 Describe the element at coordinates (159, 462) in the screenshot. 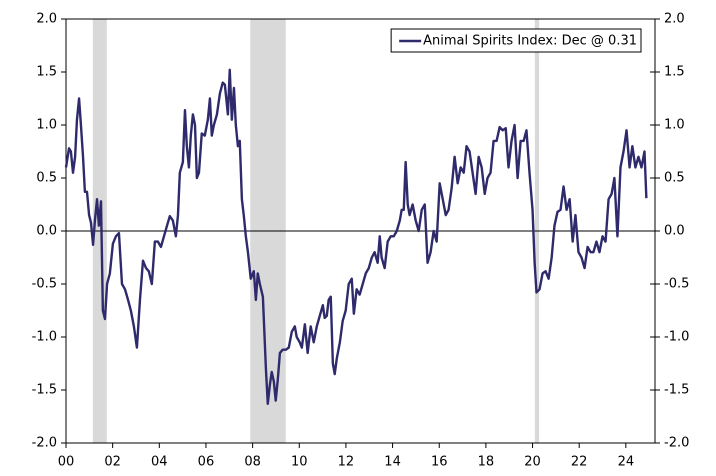

I see `x-tick-label: 04` at that location.